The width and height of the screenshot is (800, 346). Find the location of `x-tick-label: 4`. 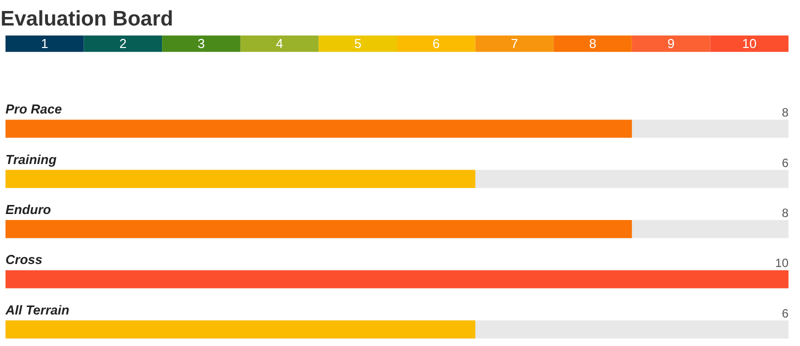

x-tick-label: 4 is located at coordinates (280, 44).